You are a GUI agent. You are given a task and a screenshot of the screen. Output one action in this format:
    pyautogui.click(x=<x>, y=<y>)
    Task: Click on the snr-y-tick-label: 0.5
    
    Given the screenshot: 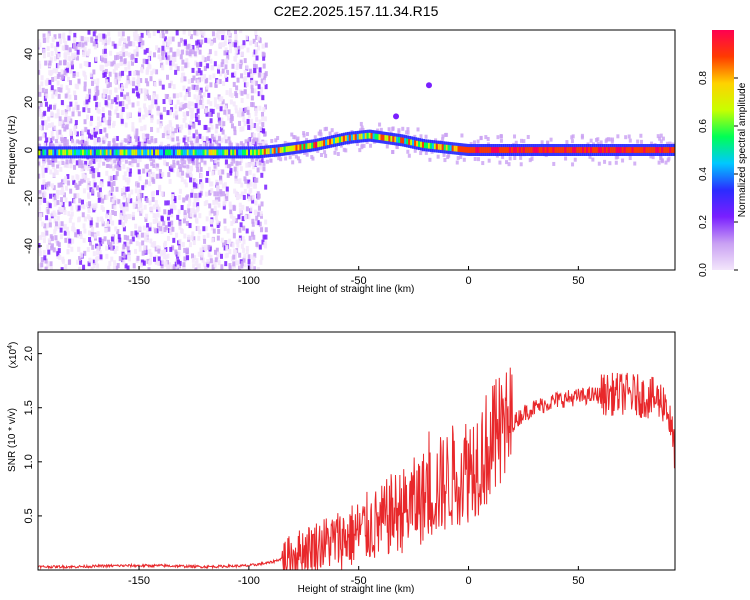 What is the action you would take?
    pyautogui.click(x=29, y=515)
    